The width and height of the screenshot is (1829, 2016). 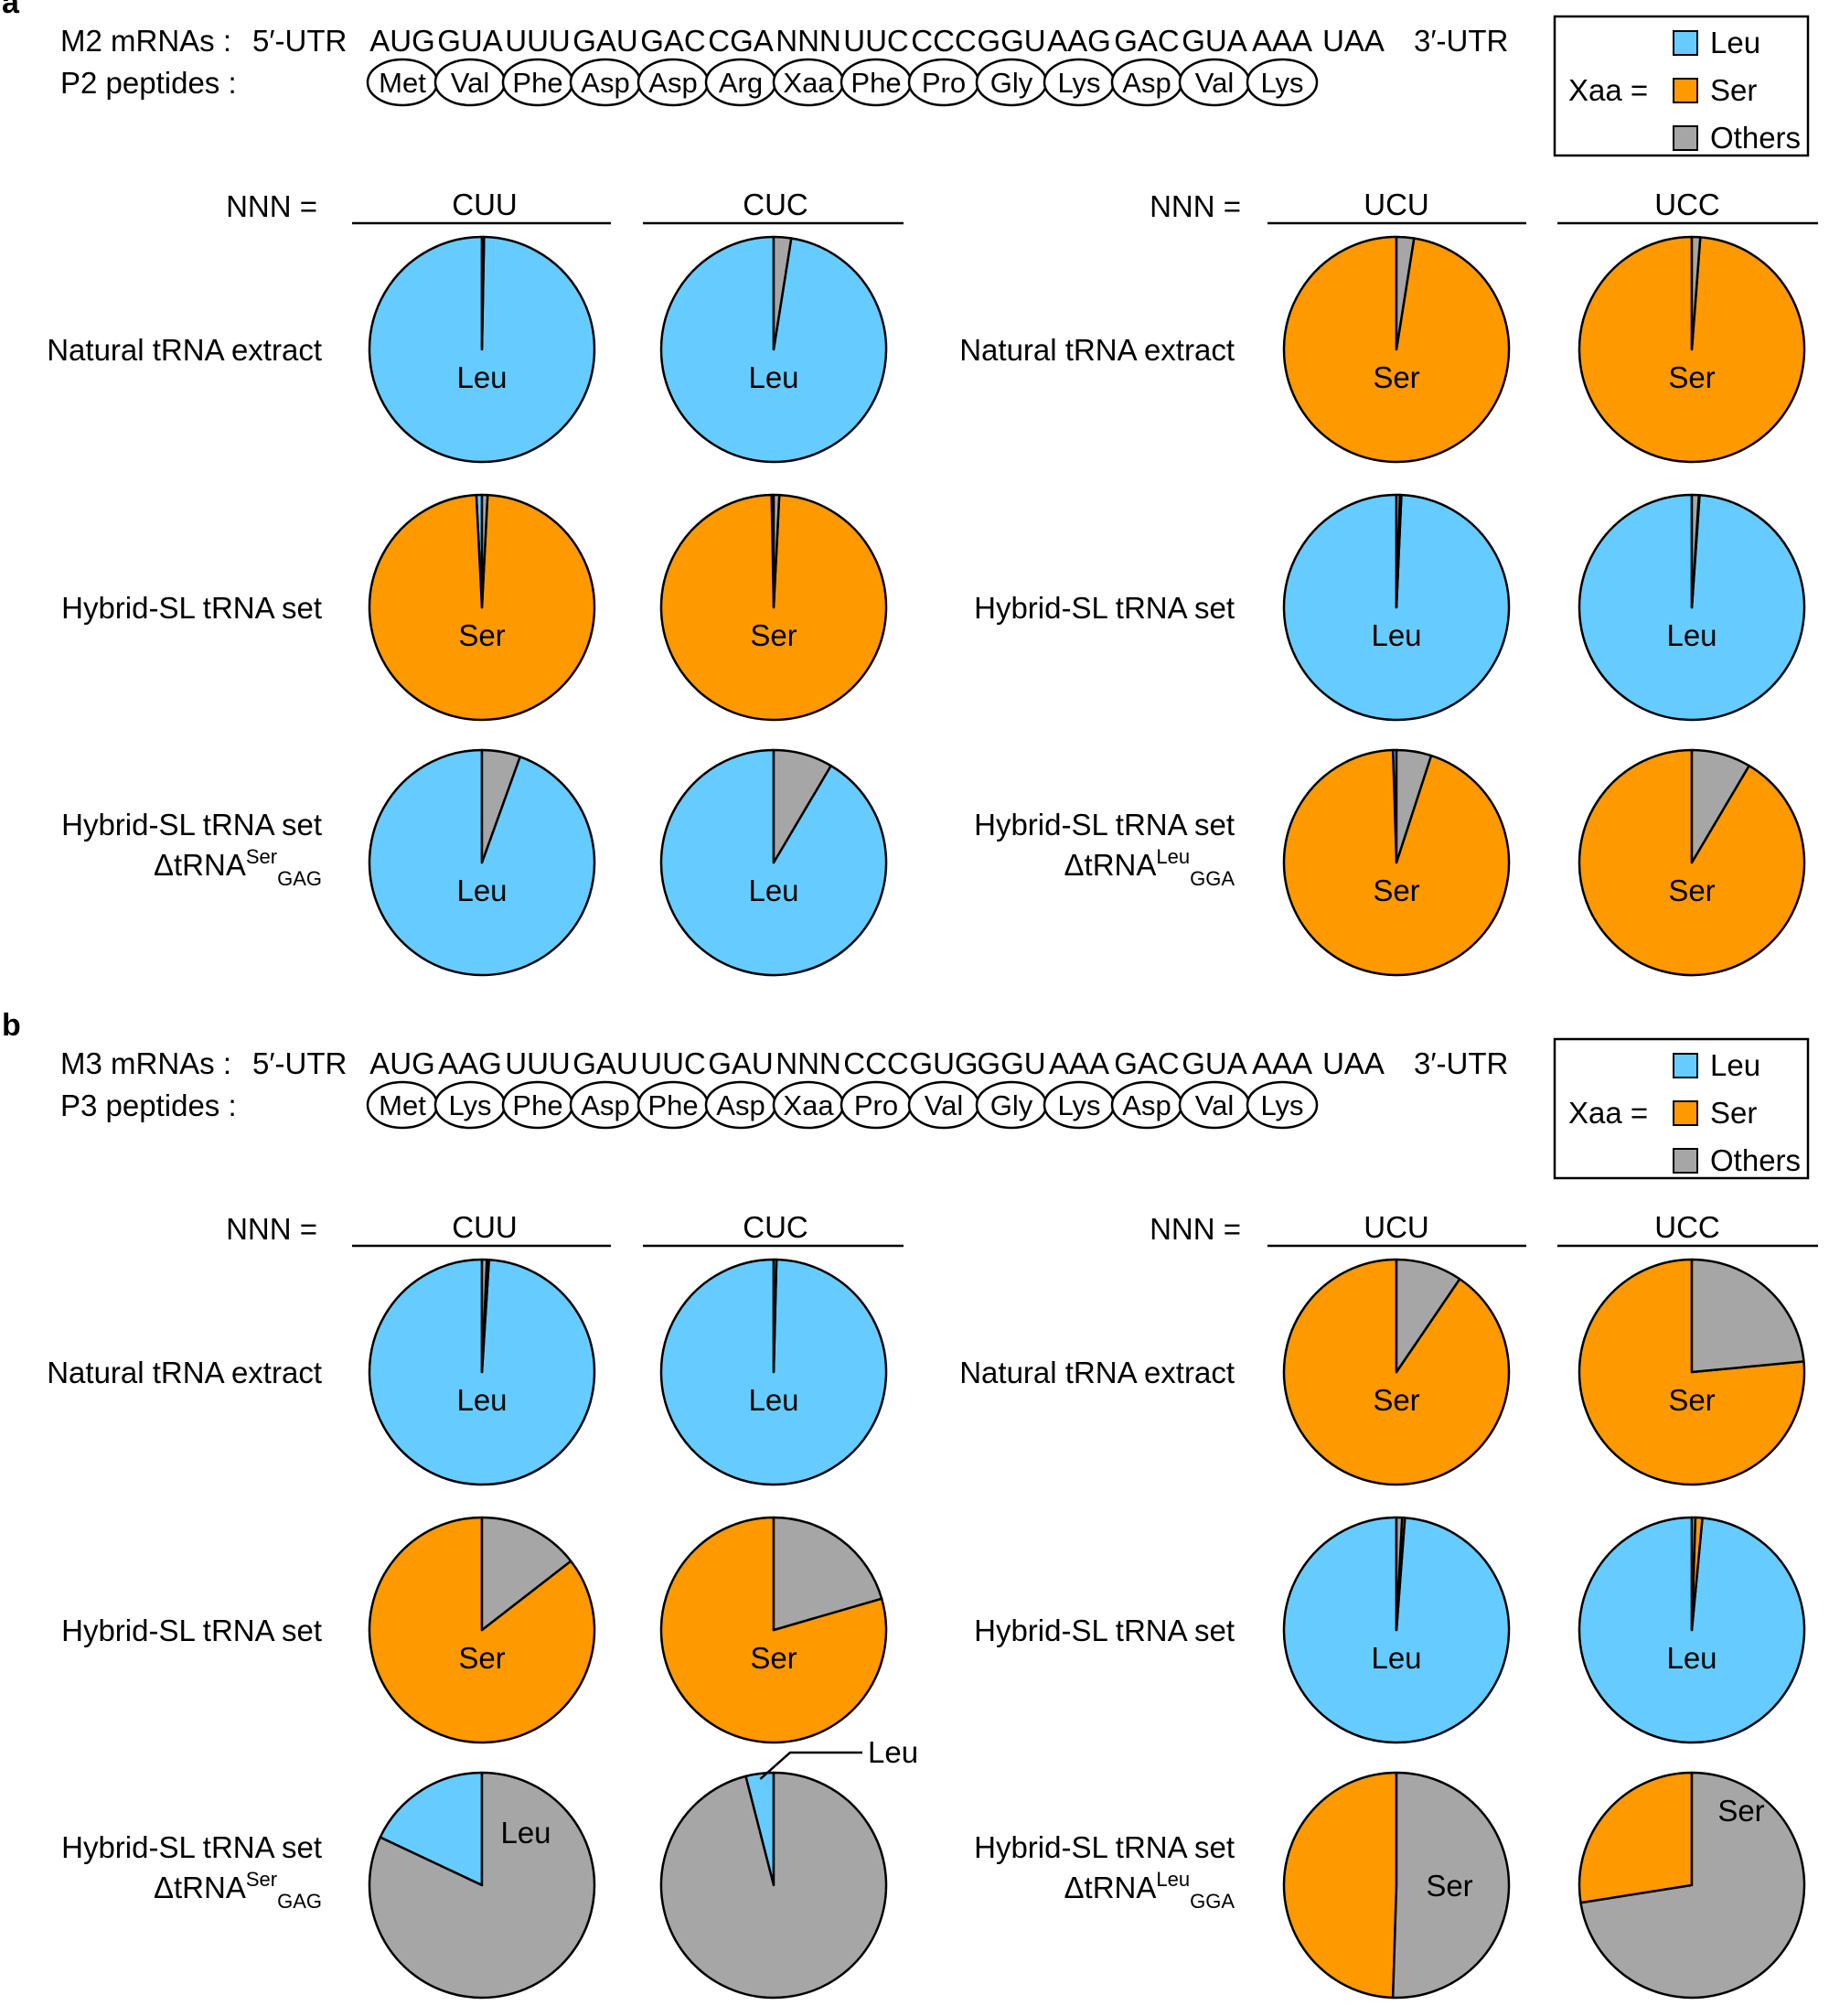 What do you see at coordinates (773, 607) in the screenshot?
I see `pie-a-cuc-row2` at bounding box center [773, 607].